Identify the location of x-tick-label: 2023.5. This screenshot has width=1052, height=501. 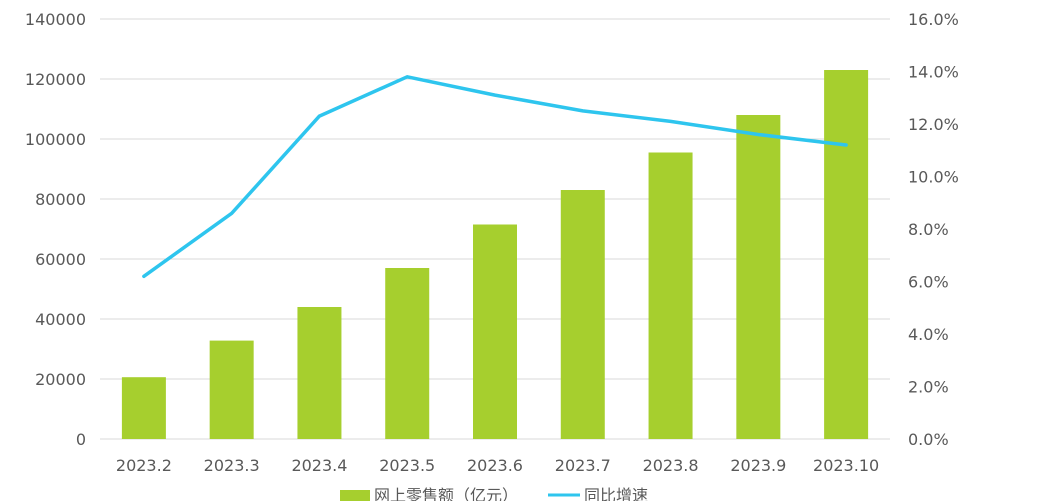
(407, 465).